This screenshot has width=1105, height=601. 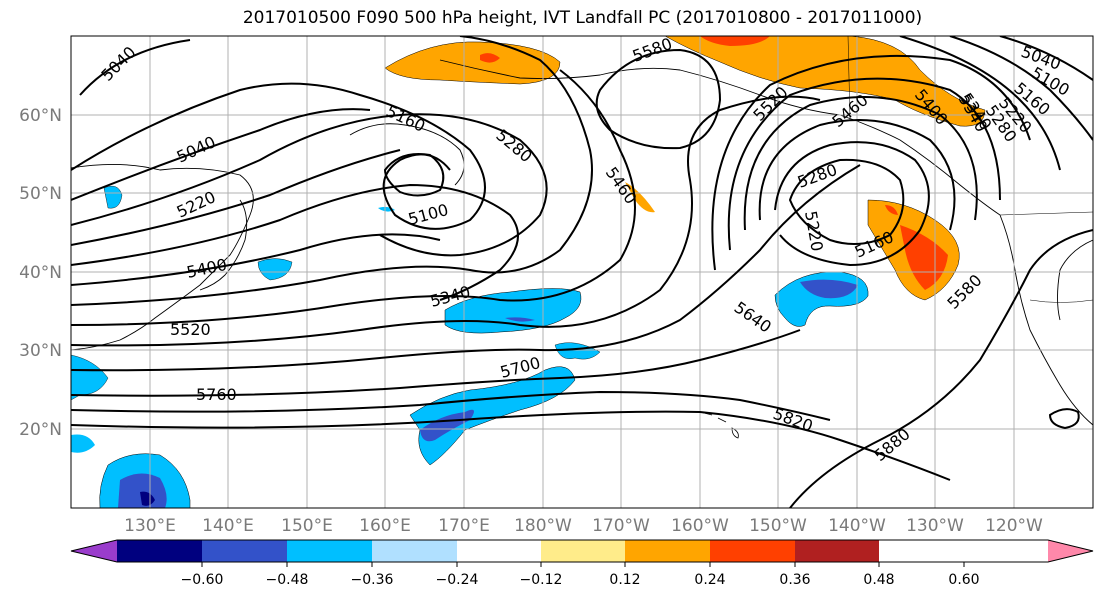 I want to click on lon-label: 150°E, so click(x=307, y=526).